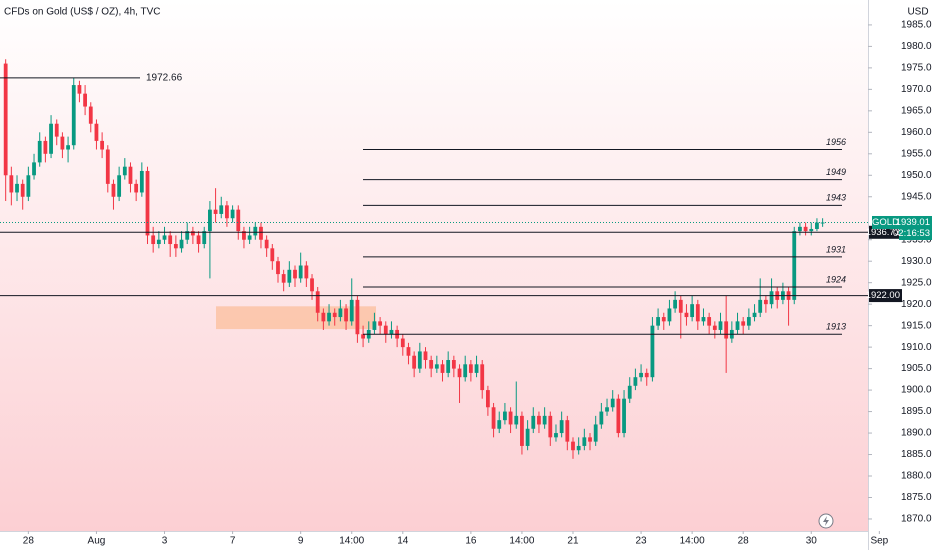 This screenshot has width=932, height=550. I want to click on price-line-badge, so click(885, 296).